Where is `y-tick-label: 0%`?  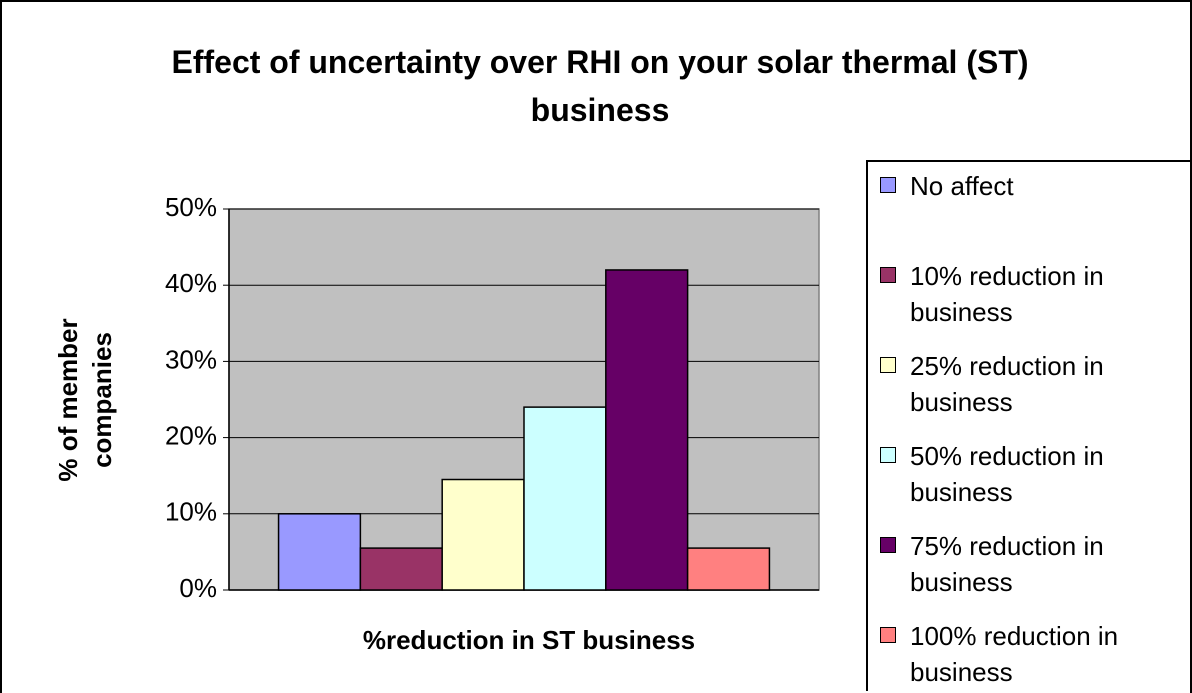 y-tick-label: 0% is located at coordinates (198, 588).